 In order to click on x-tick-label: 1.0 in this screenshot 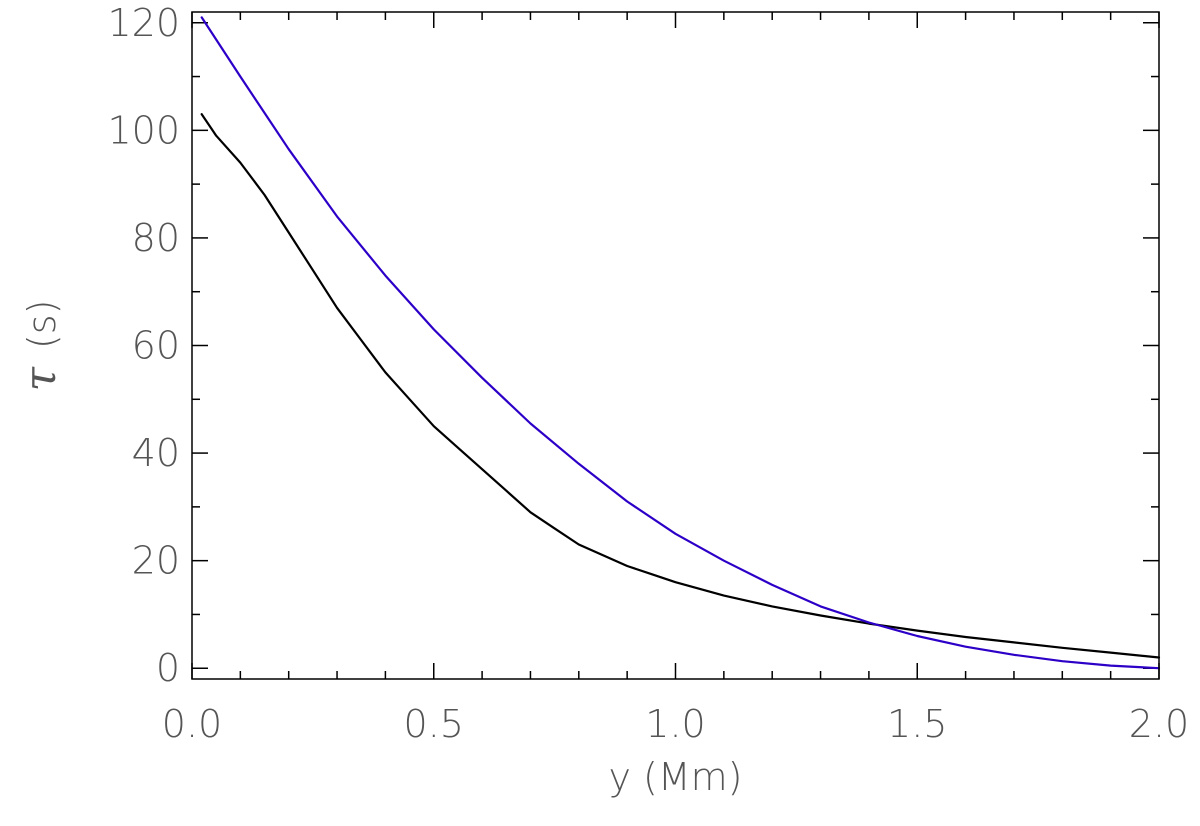, I will do `click(675, 724)`.